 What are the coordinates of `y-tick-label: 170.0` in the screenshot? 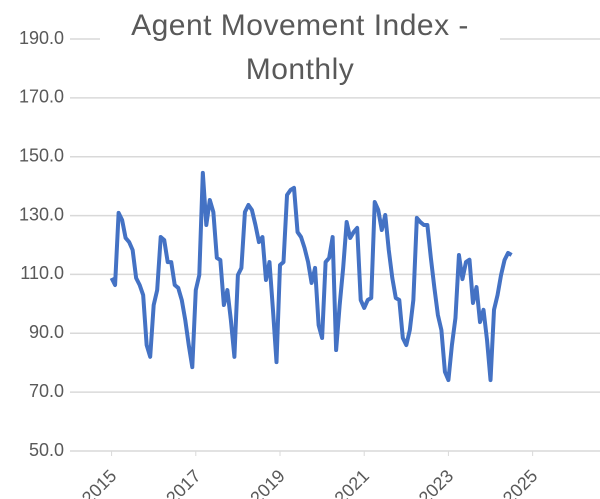 It's located at (41, 97).